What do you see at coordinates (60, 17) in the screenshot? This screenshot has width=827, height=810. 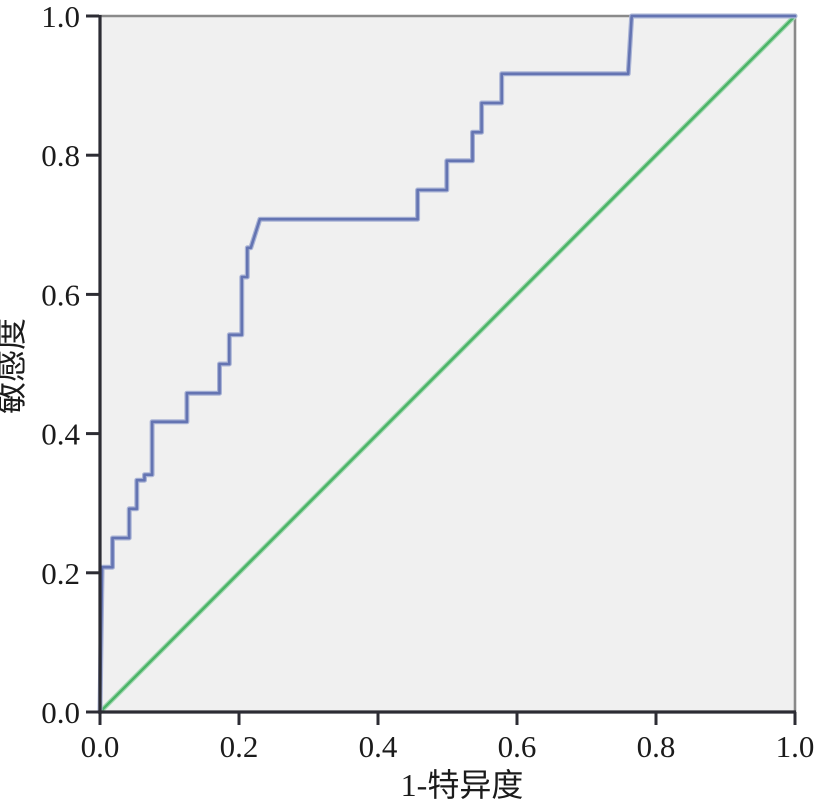 I see `y-tick-label: 1.0` at bounding box center [60, 17].